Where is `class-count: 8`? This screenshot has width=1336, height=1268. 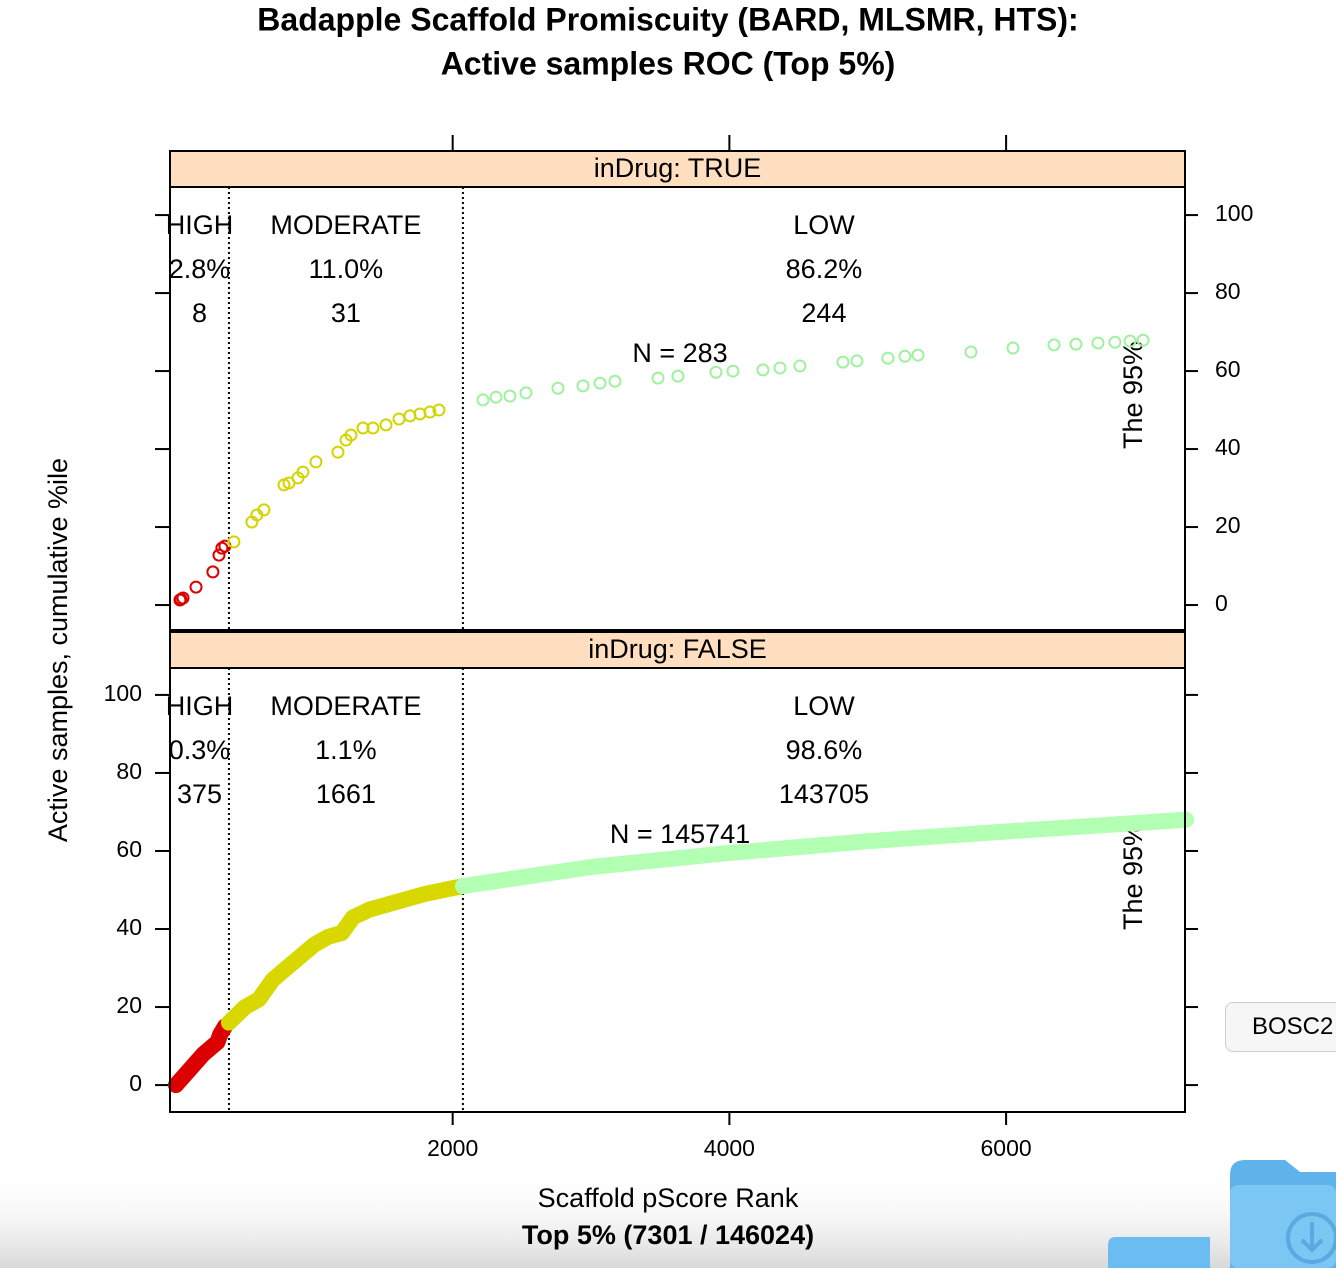
class-count: 8 is located at coordinates (199, 313).